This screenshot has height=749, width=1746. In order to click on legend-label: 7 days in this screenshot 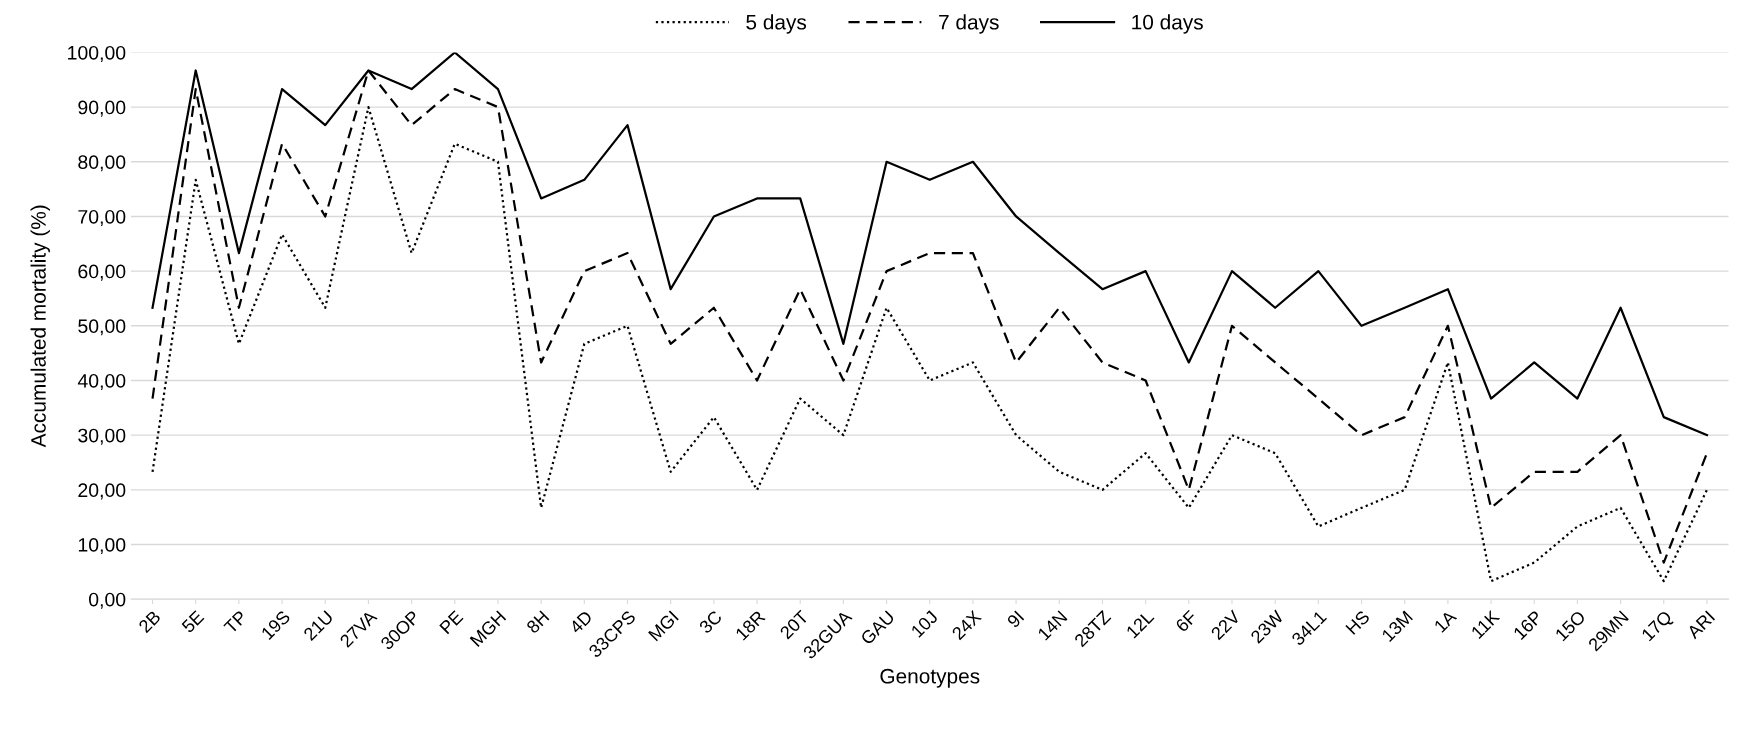, I will do `click(969, 24)`.